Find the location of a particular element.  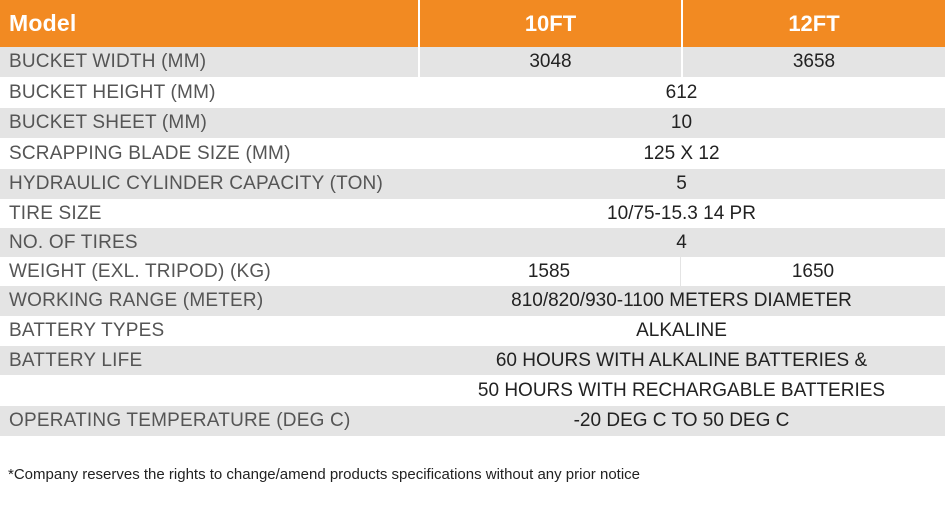

row-label: BATTERY LIFE is located at coordinates (76, 360).